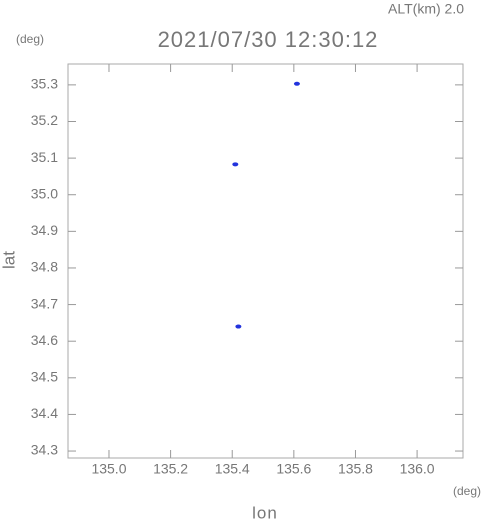  What do you see at coordinates (467, 491) in the screenshot?
I see `x-unit: (deg)` at bounding box center [467, 491].